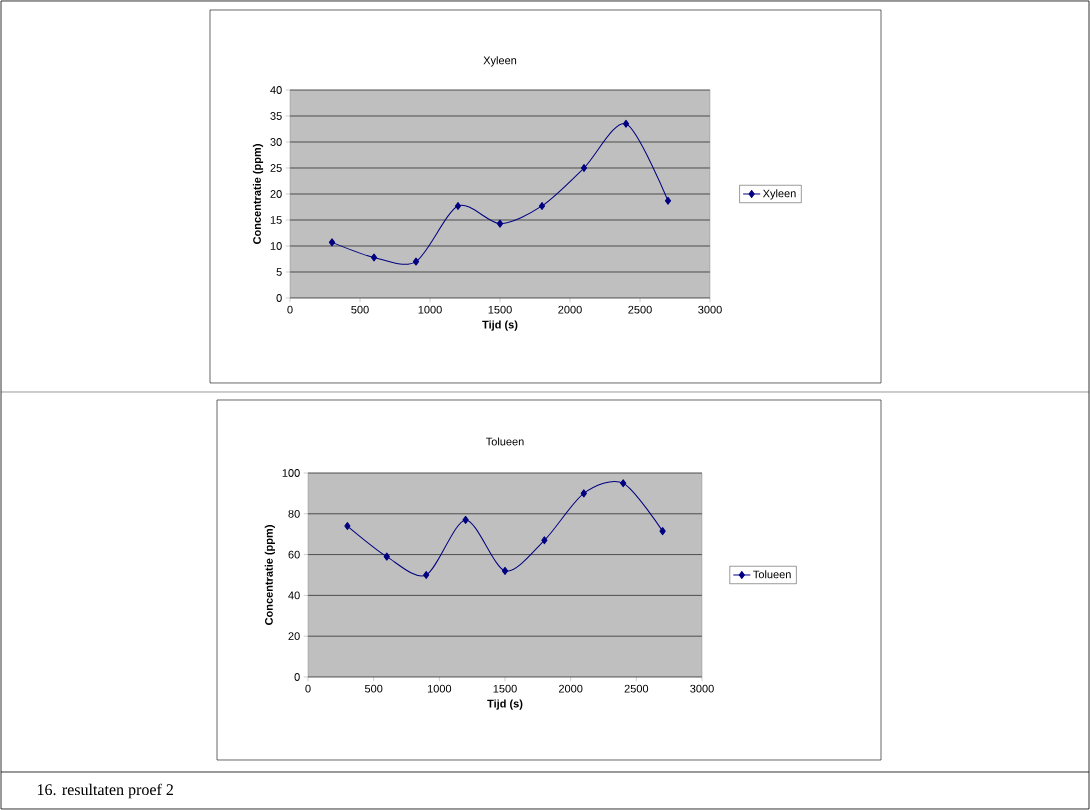  I want to click on x-tick-label: 0, so click(308, 688).